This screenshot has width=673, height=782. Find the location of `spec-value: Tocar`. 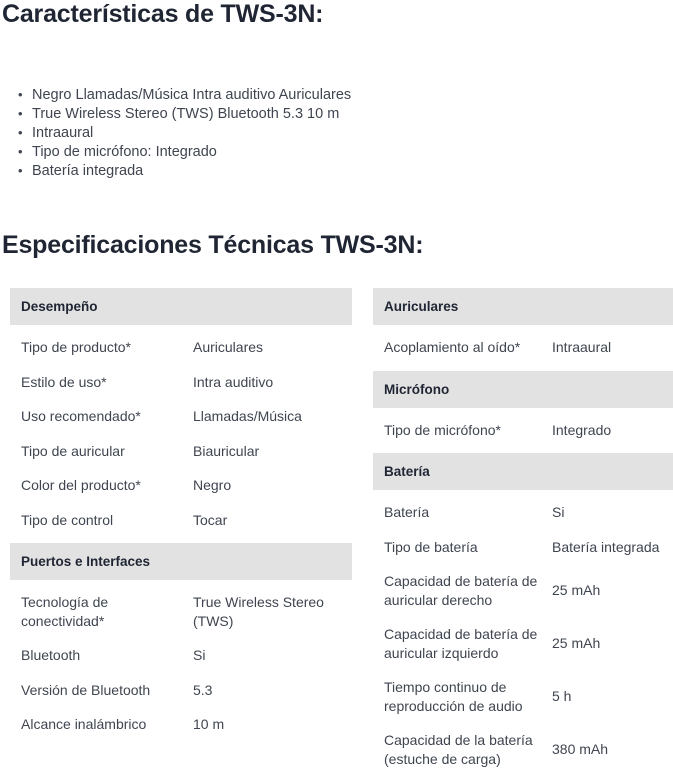

spec-value: Tocar is located at coordinates (210, 519).